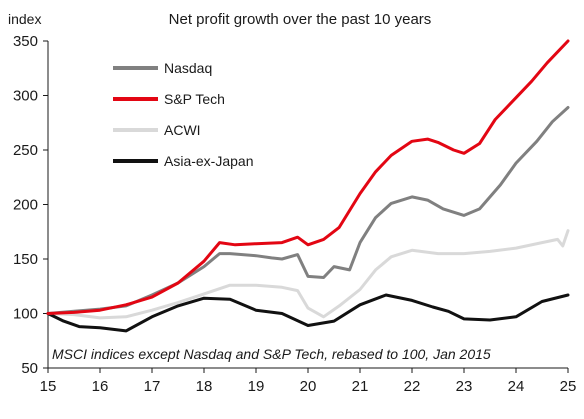 This screenshot has width=584, height=419. Describe the element at coordinates (100, 386) in the screenshot. I see `x-tick-label: 16` at that location.